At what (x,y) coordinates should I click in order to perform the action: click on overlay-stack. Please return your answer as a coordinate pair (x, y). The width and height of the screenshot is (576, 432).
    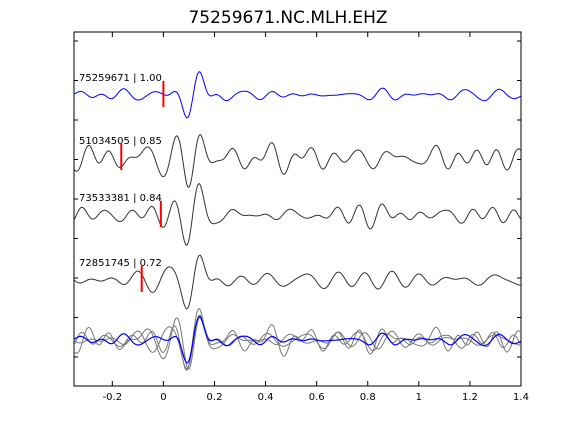
    Looking at the image, I should click on (297, 339).